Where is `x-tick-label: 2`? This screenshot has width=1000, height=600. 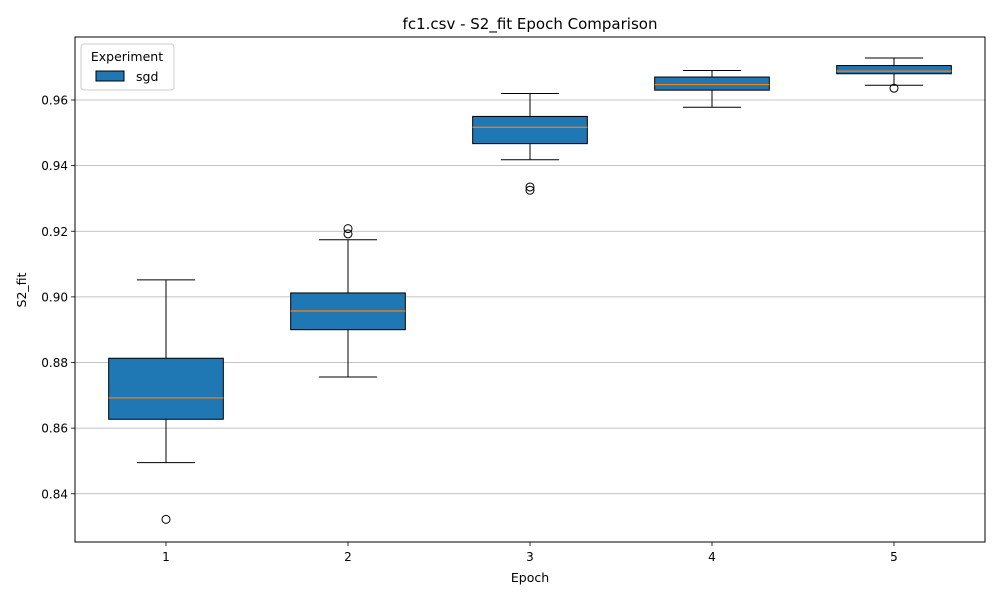 x-tick-label: 2 is located at coordinates (348, 557).